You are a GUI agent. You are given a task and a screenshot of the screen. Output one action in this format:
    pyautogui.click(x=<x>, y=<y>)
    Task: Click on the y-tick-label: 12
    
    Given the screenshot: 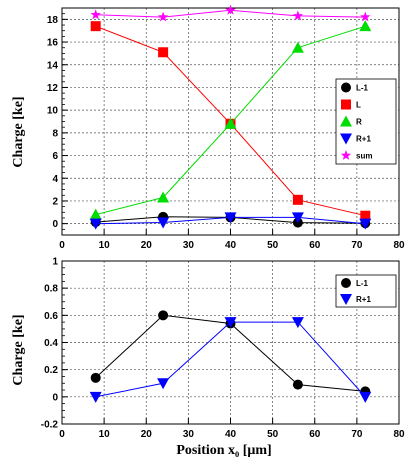 What is the action you would take?
    pyautogui.click(x=53, y=88)
    